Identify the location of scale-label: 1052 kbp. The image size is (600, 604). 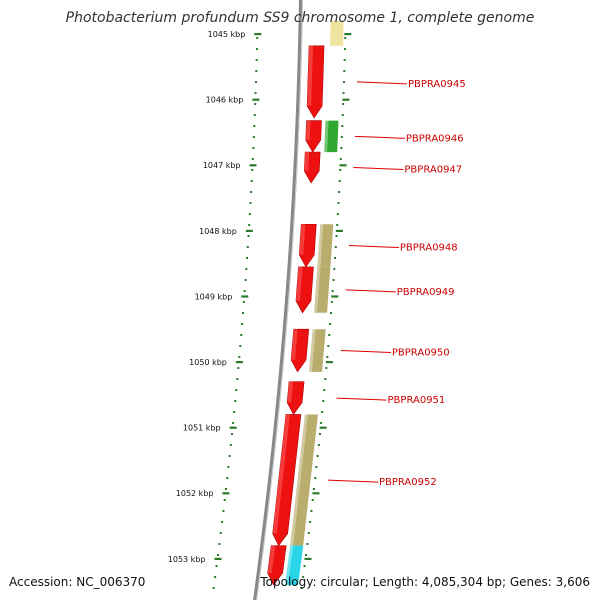
(195, 493).